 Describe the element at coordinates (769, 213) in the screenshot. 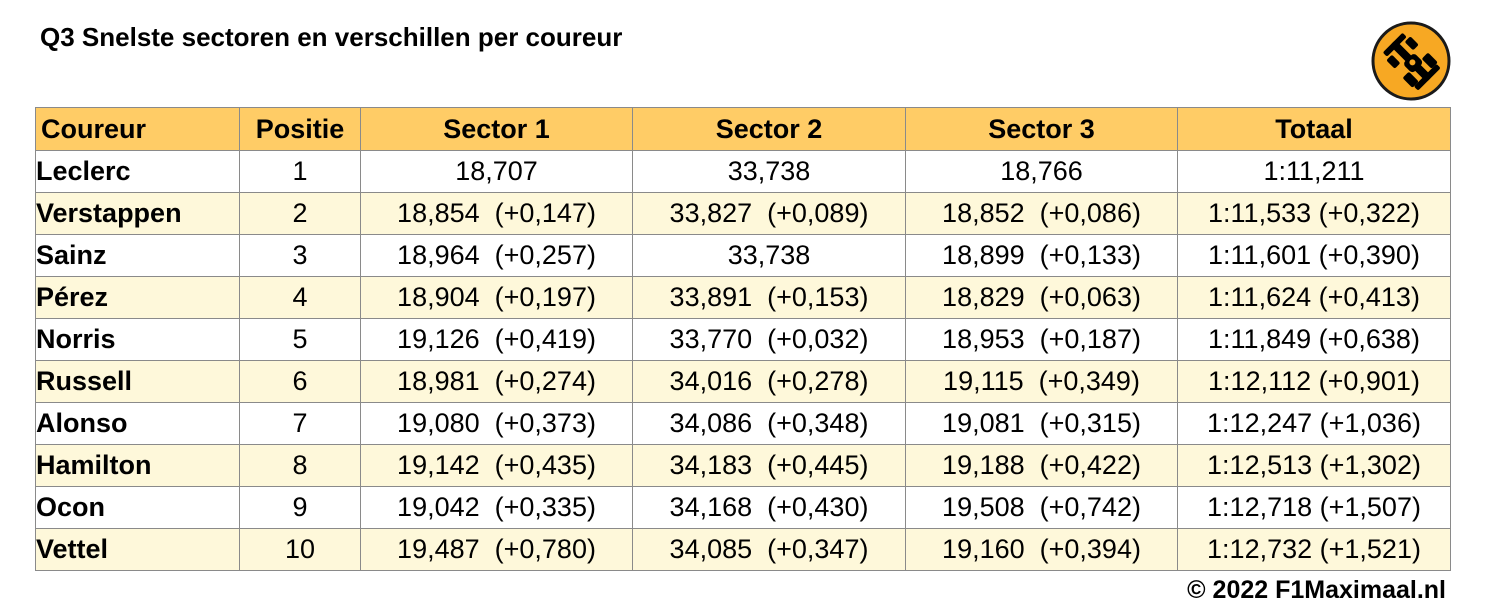

I see `sector-2-time: 33,827 (+0,089)` at that location.